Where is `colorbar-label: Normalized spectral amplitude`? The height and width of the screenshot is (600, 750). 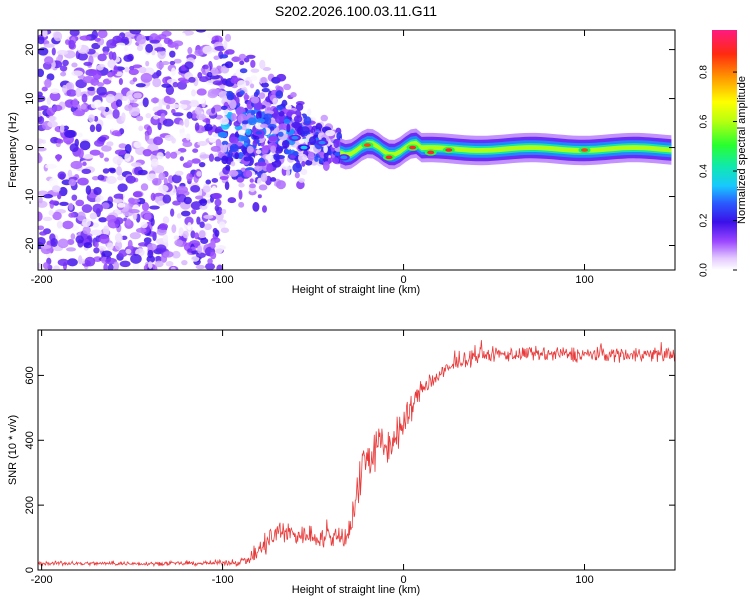
colorbar-label: Normalized spectral amplitude is located at coordinates (742, 150).